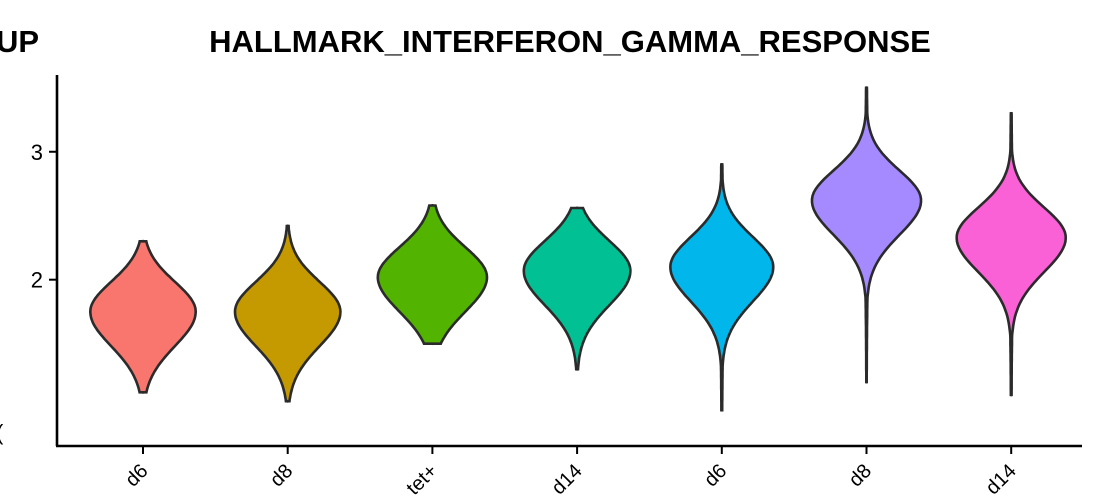 The height and width of the screenshot is (500, 1108). Describe the element at coordinates (570, 41) in the screenshot. I see `chart-title: HALLMARK_INTERFERON_GAMMA_RESPONSE` at that location.